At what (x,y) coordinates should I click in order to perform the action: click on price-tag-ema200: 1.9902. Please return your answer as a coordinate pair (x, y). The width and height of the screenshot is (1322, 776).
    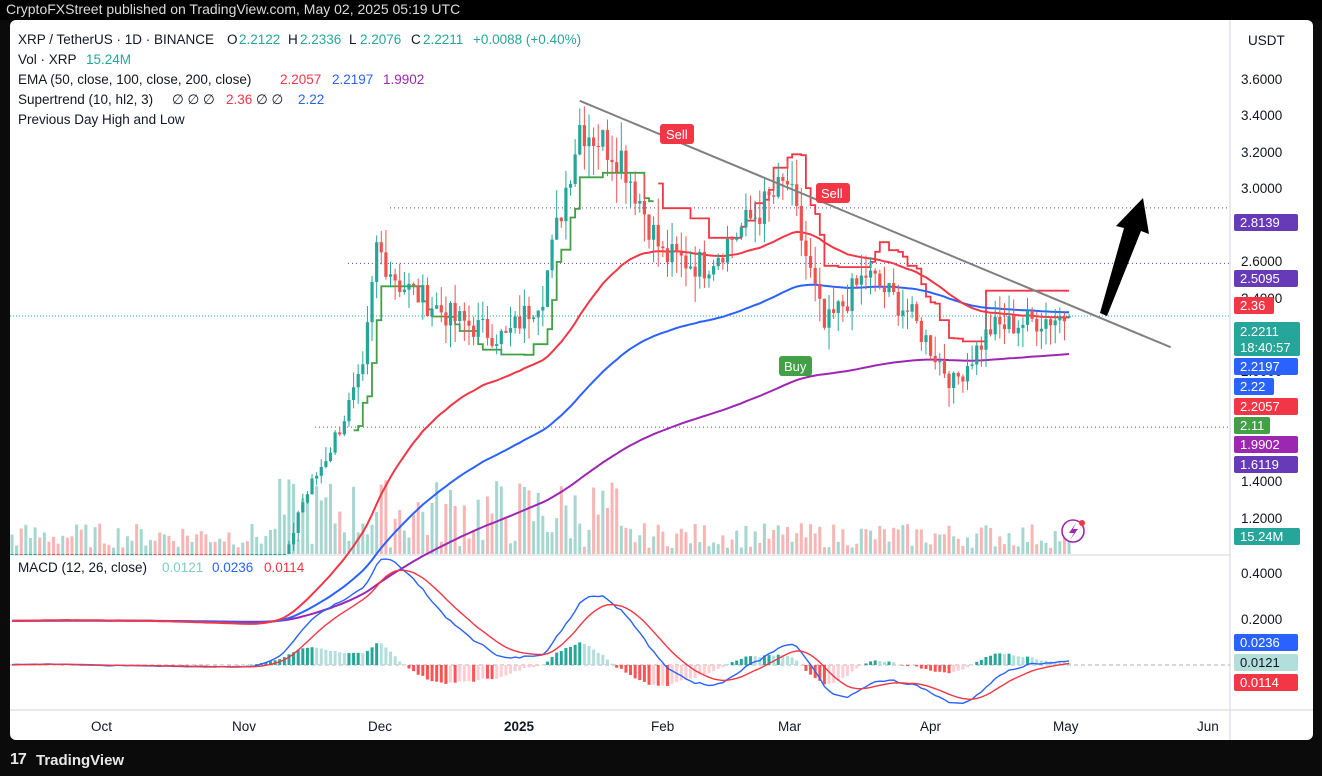
    Looking at the image, I should click on (1266, 444).